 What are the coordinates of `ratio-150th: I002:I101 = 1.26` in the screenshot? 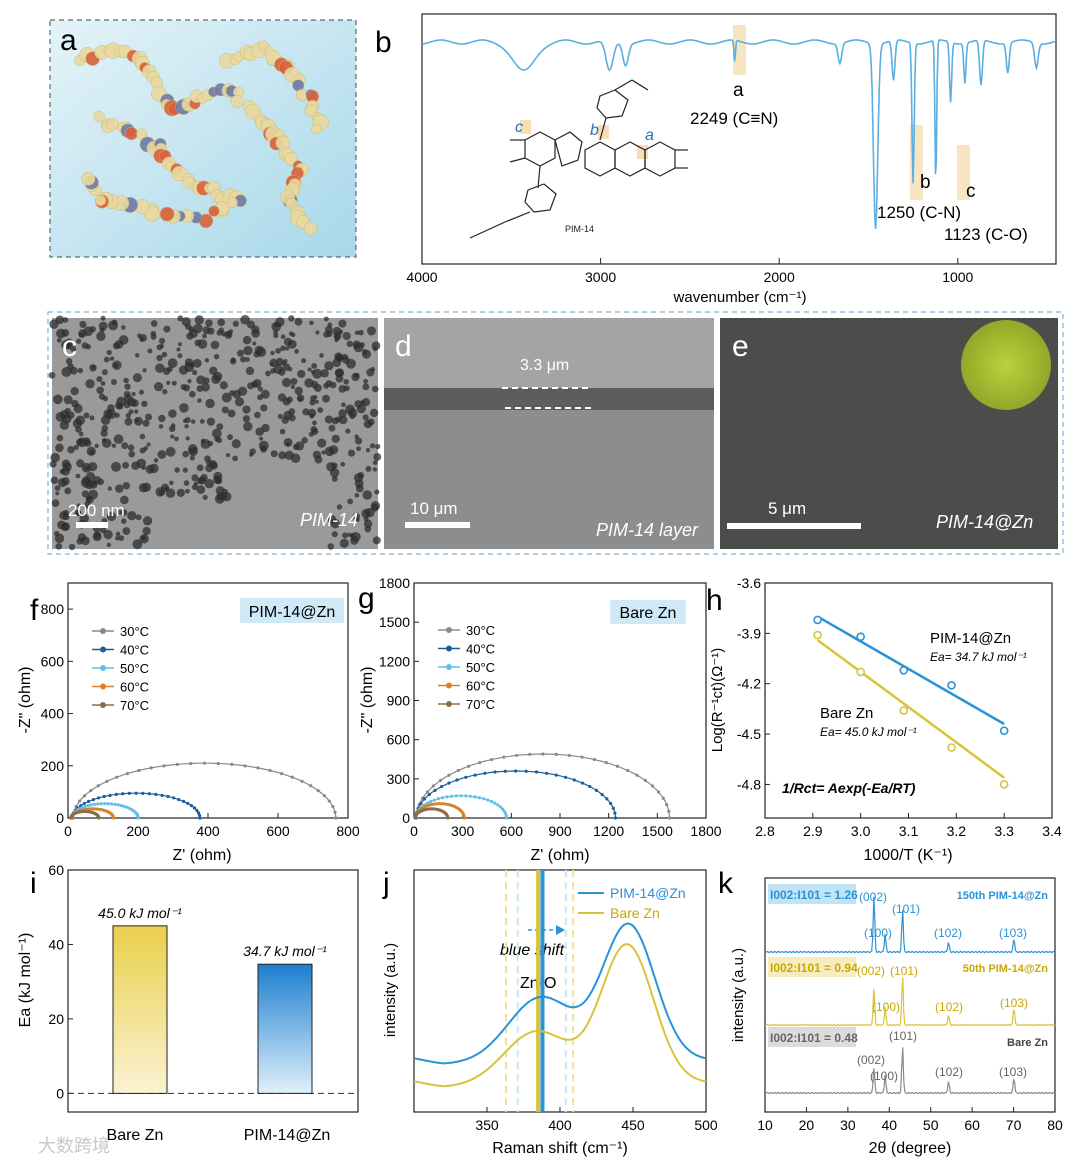 It's located at (814, 895).